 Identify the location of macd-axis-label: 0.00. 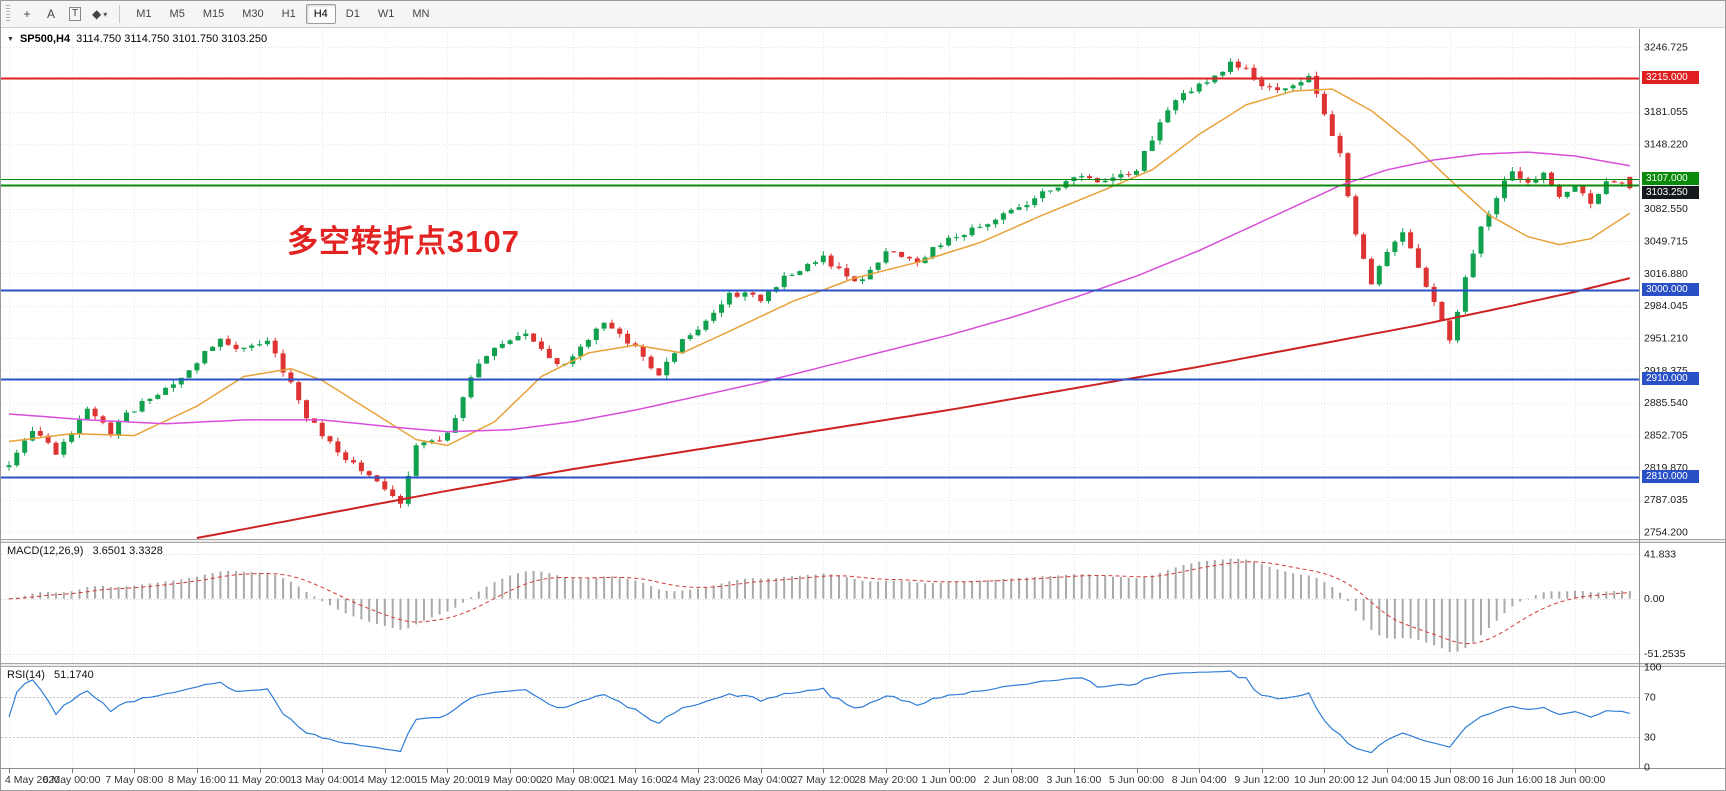
(1654, 599).